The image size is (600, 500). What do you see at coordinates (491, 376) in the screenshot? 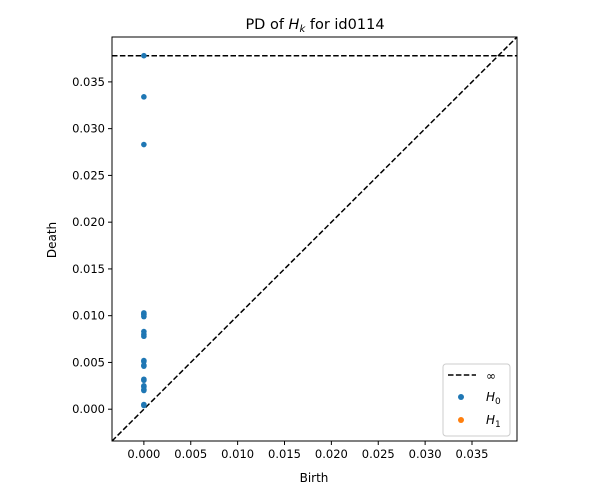
I see `legend-infinity-label: ∞` at bounding box center [491, 376].